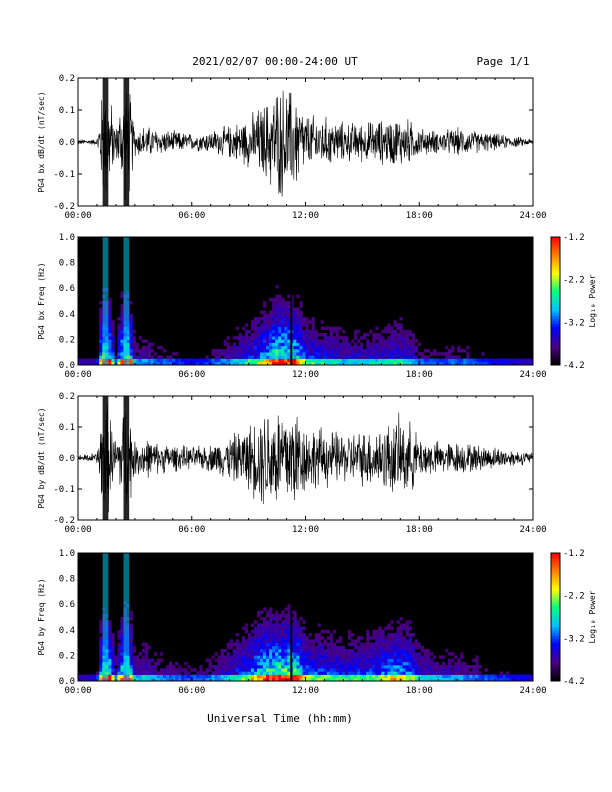 Image resolution: width=612 pixels, height=792 pixels. What do you see at coordinates (574, 281) in the screenshot?
I see `colorbar-tick-label: -2.2` at bounding box center [574, 281].